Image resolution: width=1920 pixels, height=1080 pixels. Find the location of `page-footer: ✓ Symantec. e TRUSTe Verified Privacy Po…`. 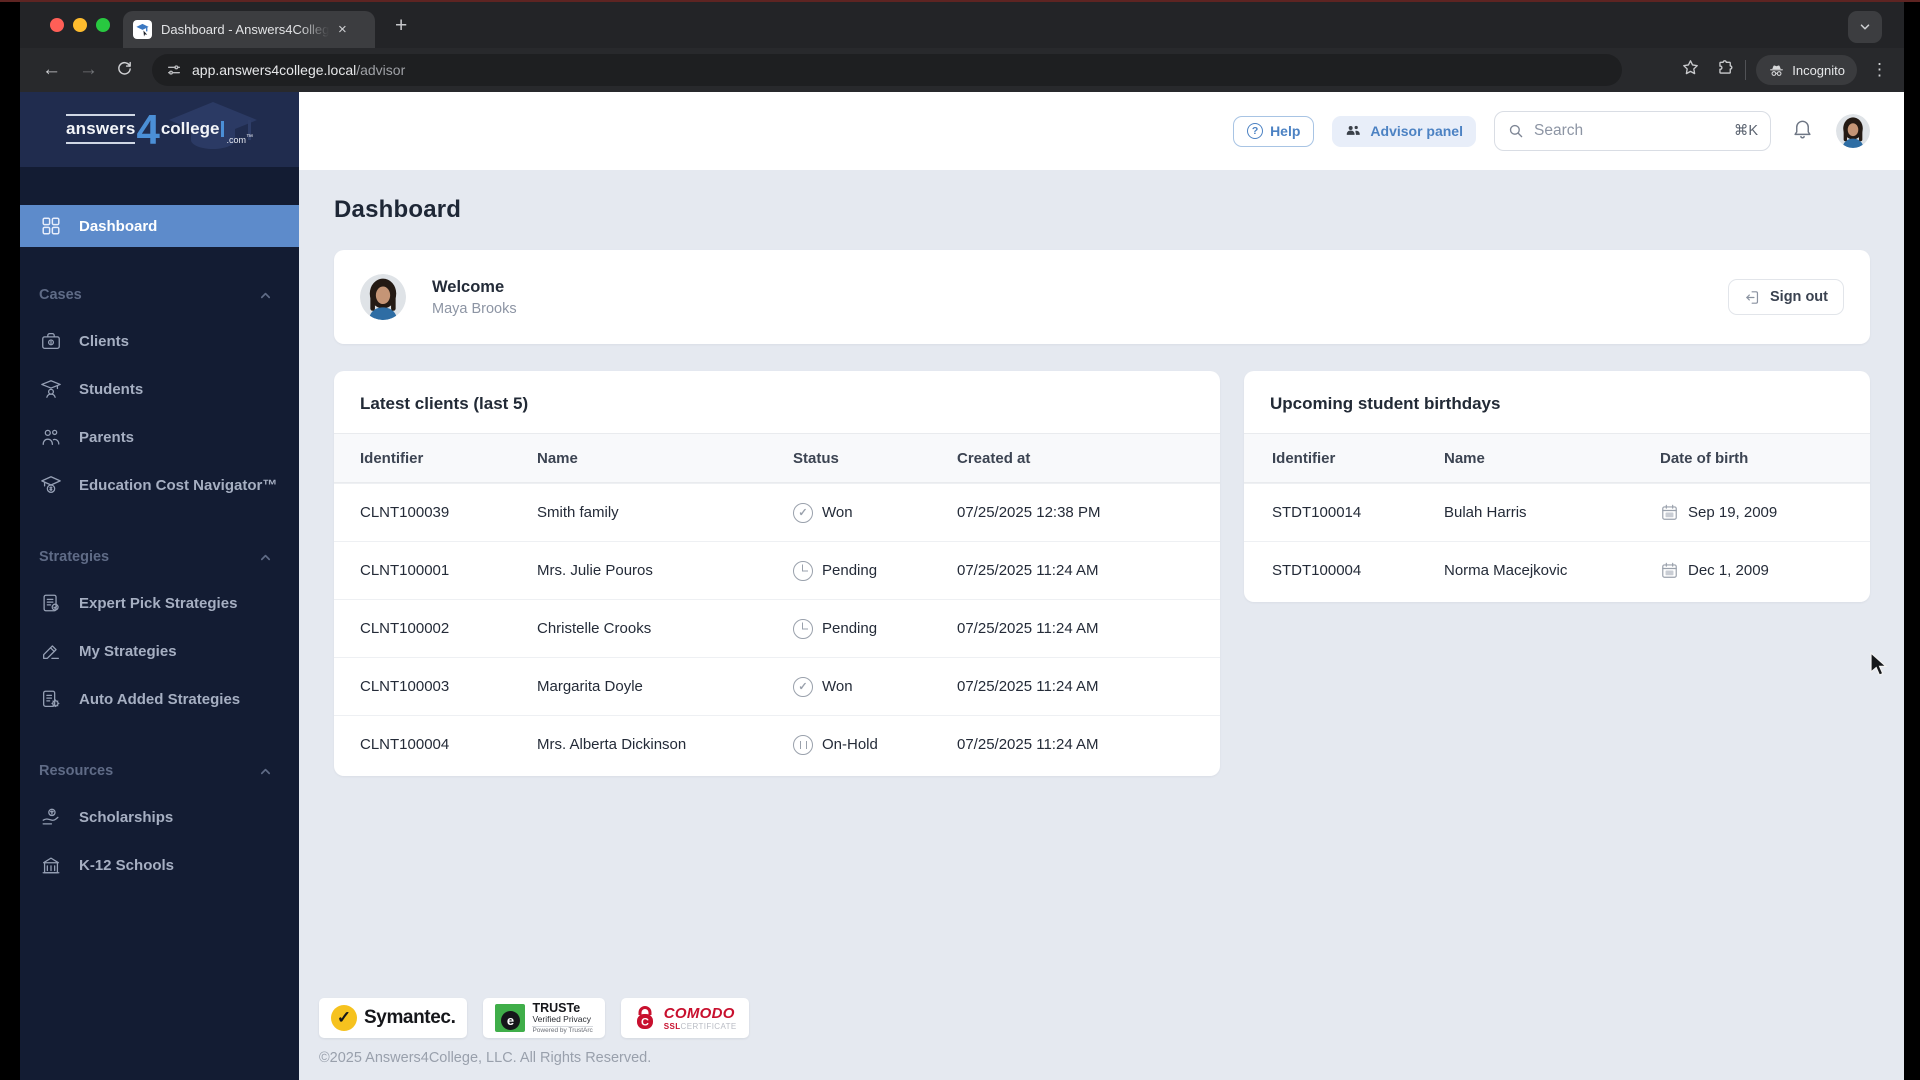

page-footer: ✓ Symantec. e TRUSTe Verified Privacy Po… is located at coordinates (534, 1032).